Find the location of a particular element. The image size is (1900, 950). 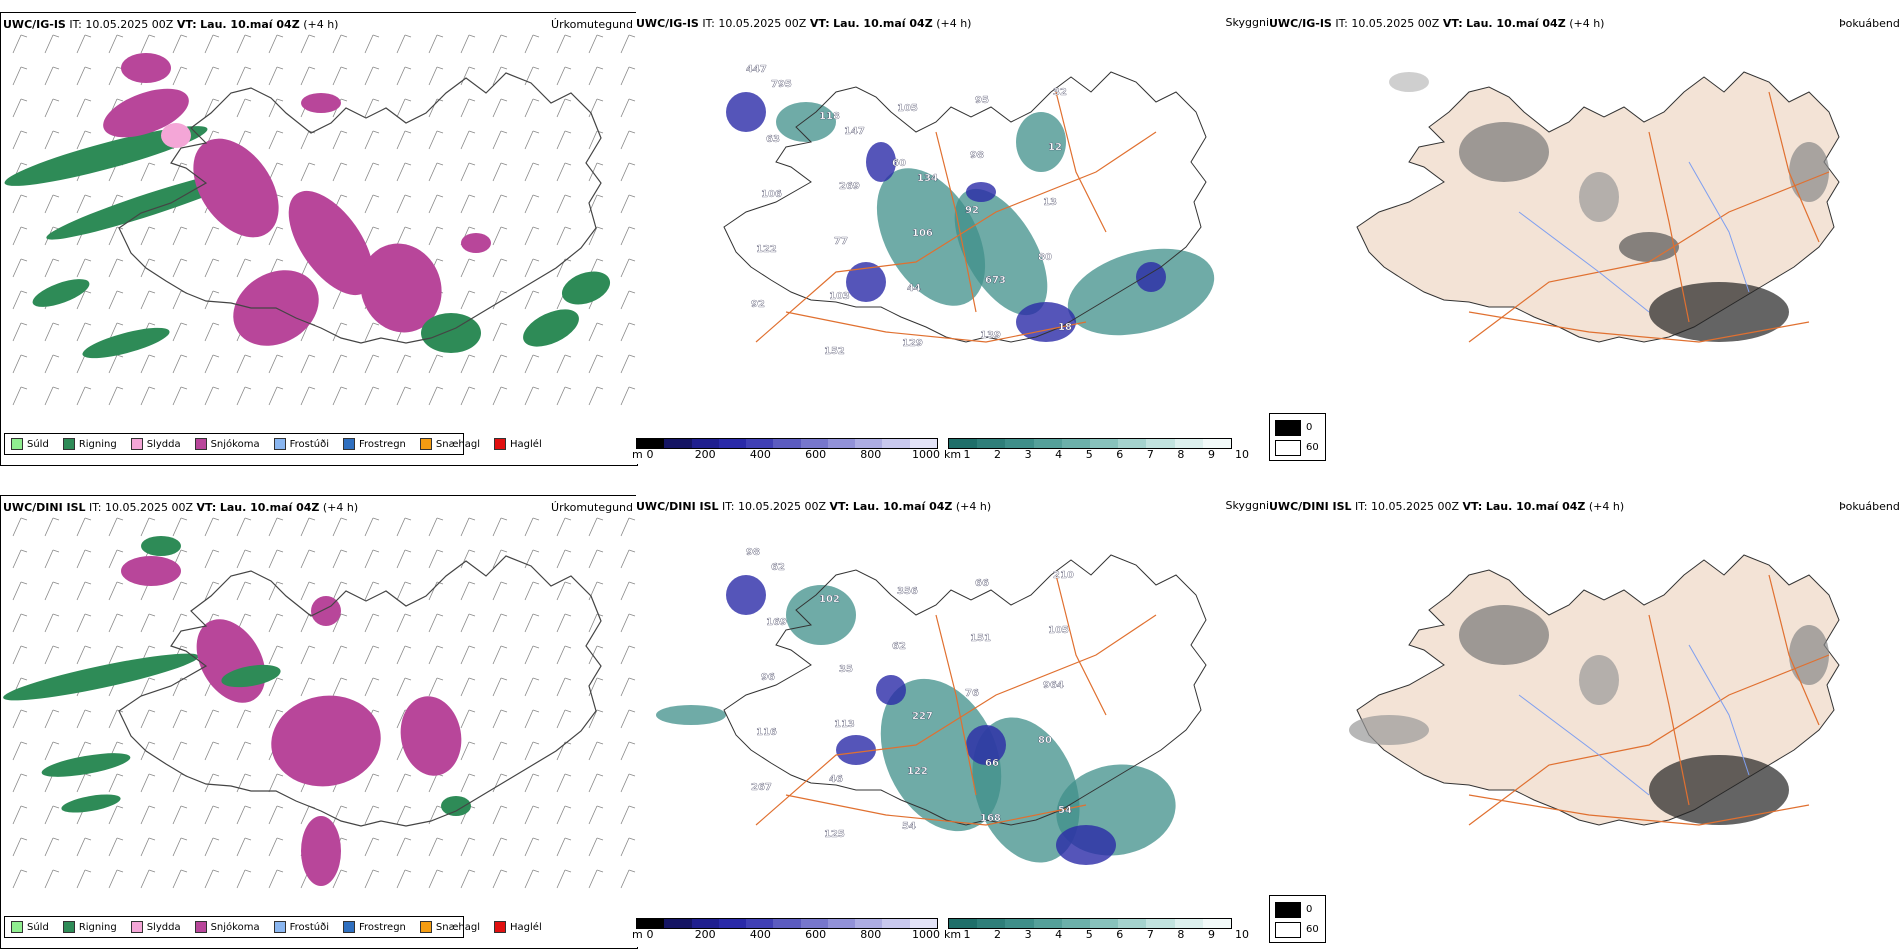

fog-label: Þokuábendi is located at coordinates (1869, 23).